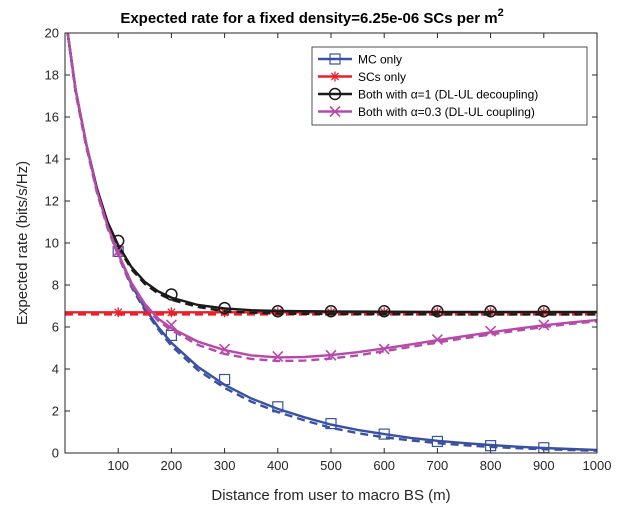 Image resolution: width=633 pixels, height=511 pixels. I want to click on legend-entry: Both with α=1 (DL-UL decoupling), so click(428, 95).